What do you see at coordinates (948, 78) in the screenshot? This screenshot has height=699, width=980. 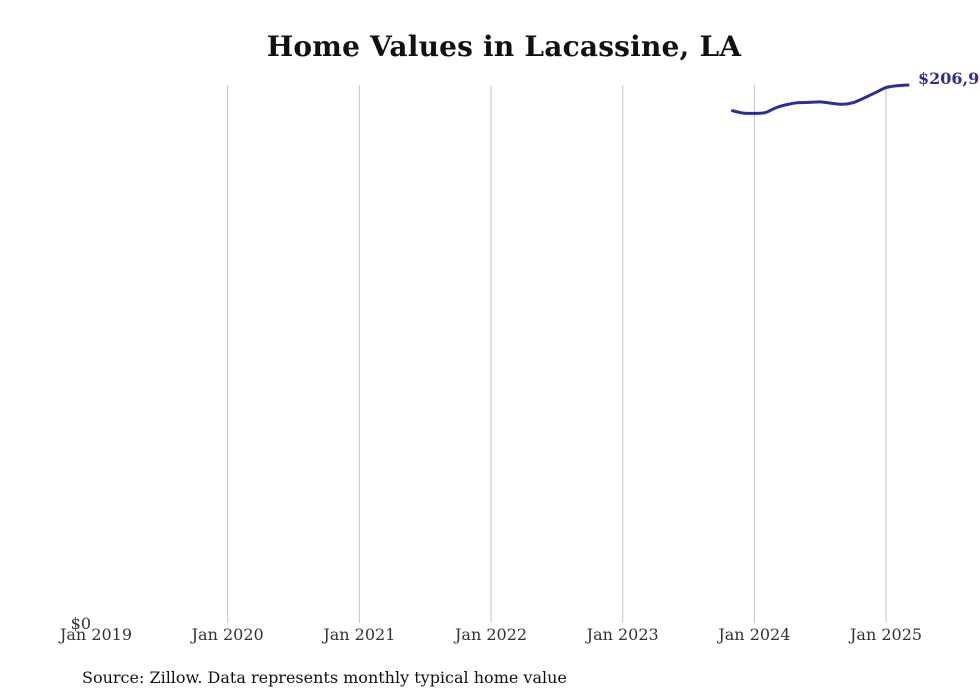 I see `end-value-label: $206,9` at bounding box center [948, 78].